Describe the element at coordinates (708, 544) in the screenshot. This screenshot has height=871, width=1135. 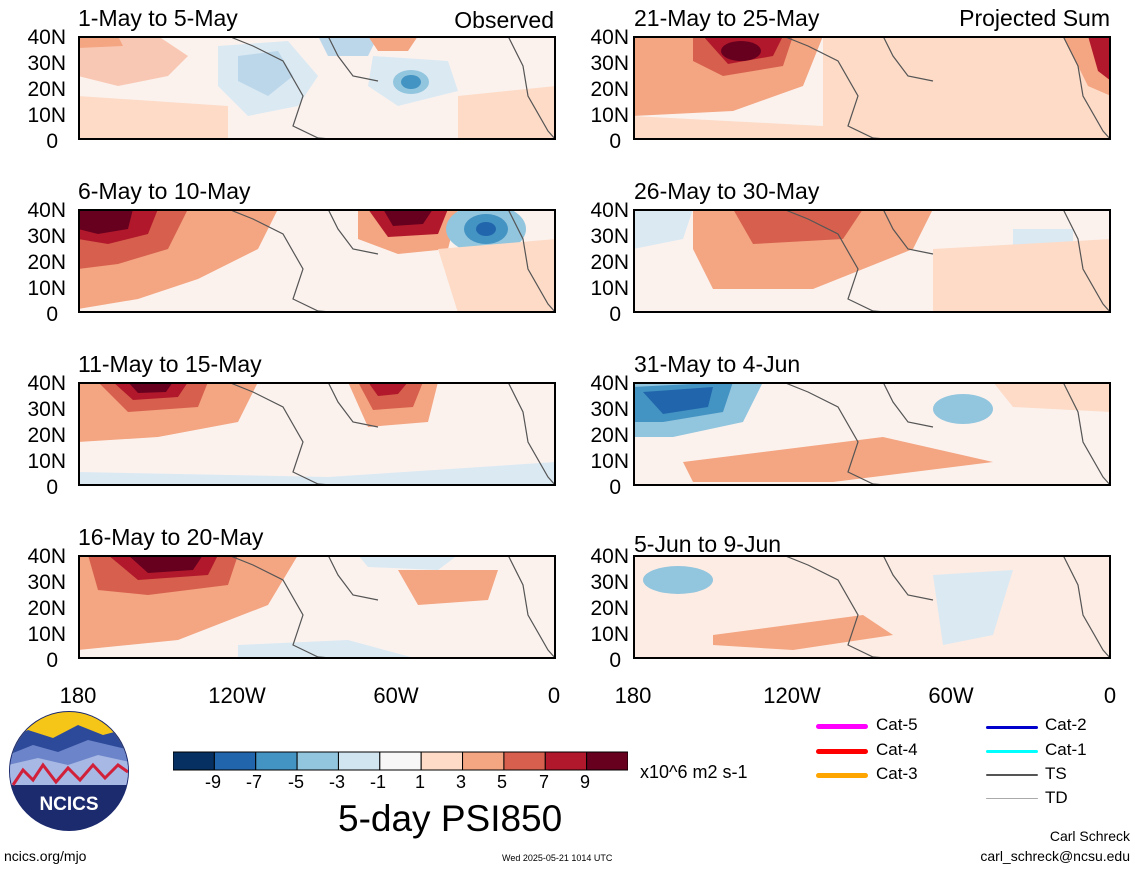
I see `panel-title: 5-Jun to 9-Jun` at that location.